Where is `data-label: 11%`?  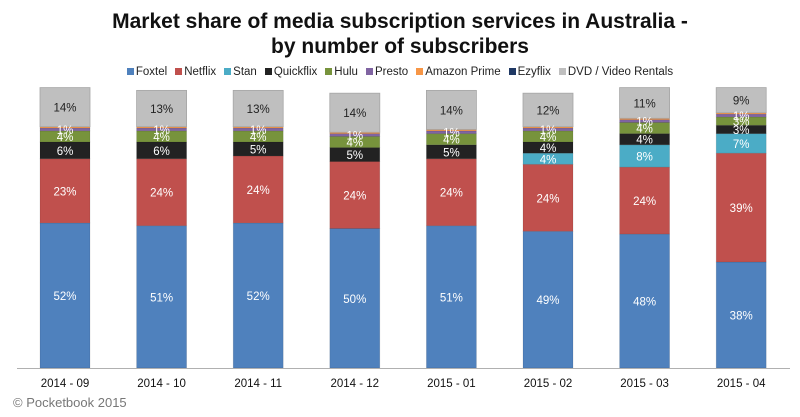
data-label: 11% is located at coordinates (645, 104).